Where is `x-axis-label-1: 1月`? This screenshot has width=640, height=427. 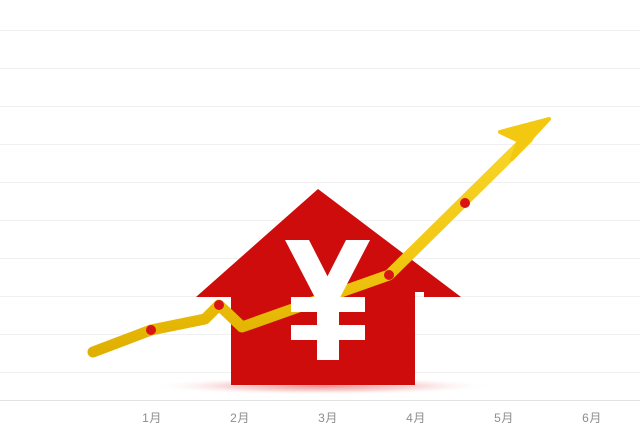 x-axis-label-1: 1月 is located at coordinates (152, 418).